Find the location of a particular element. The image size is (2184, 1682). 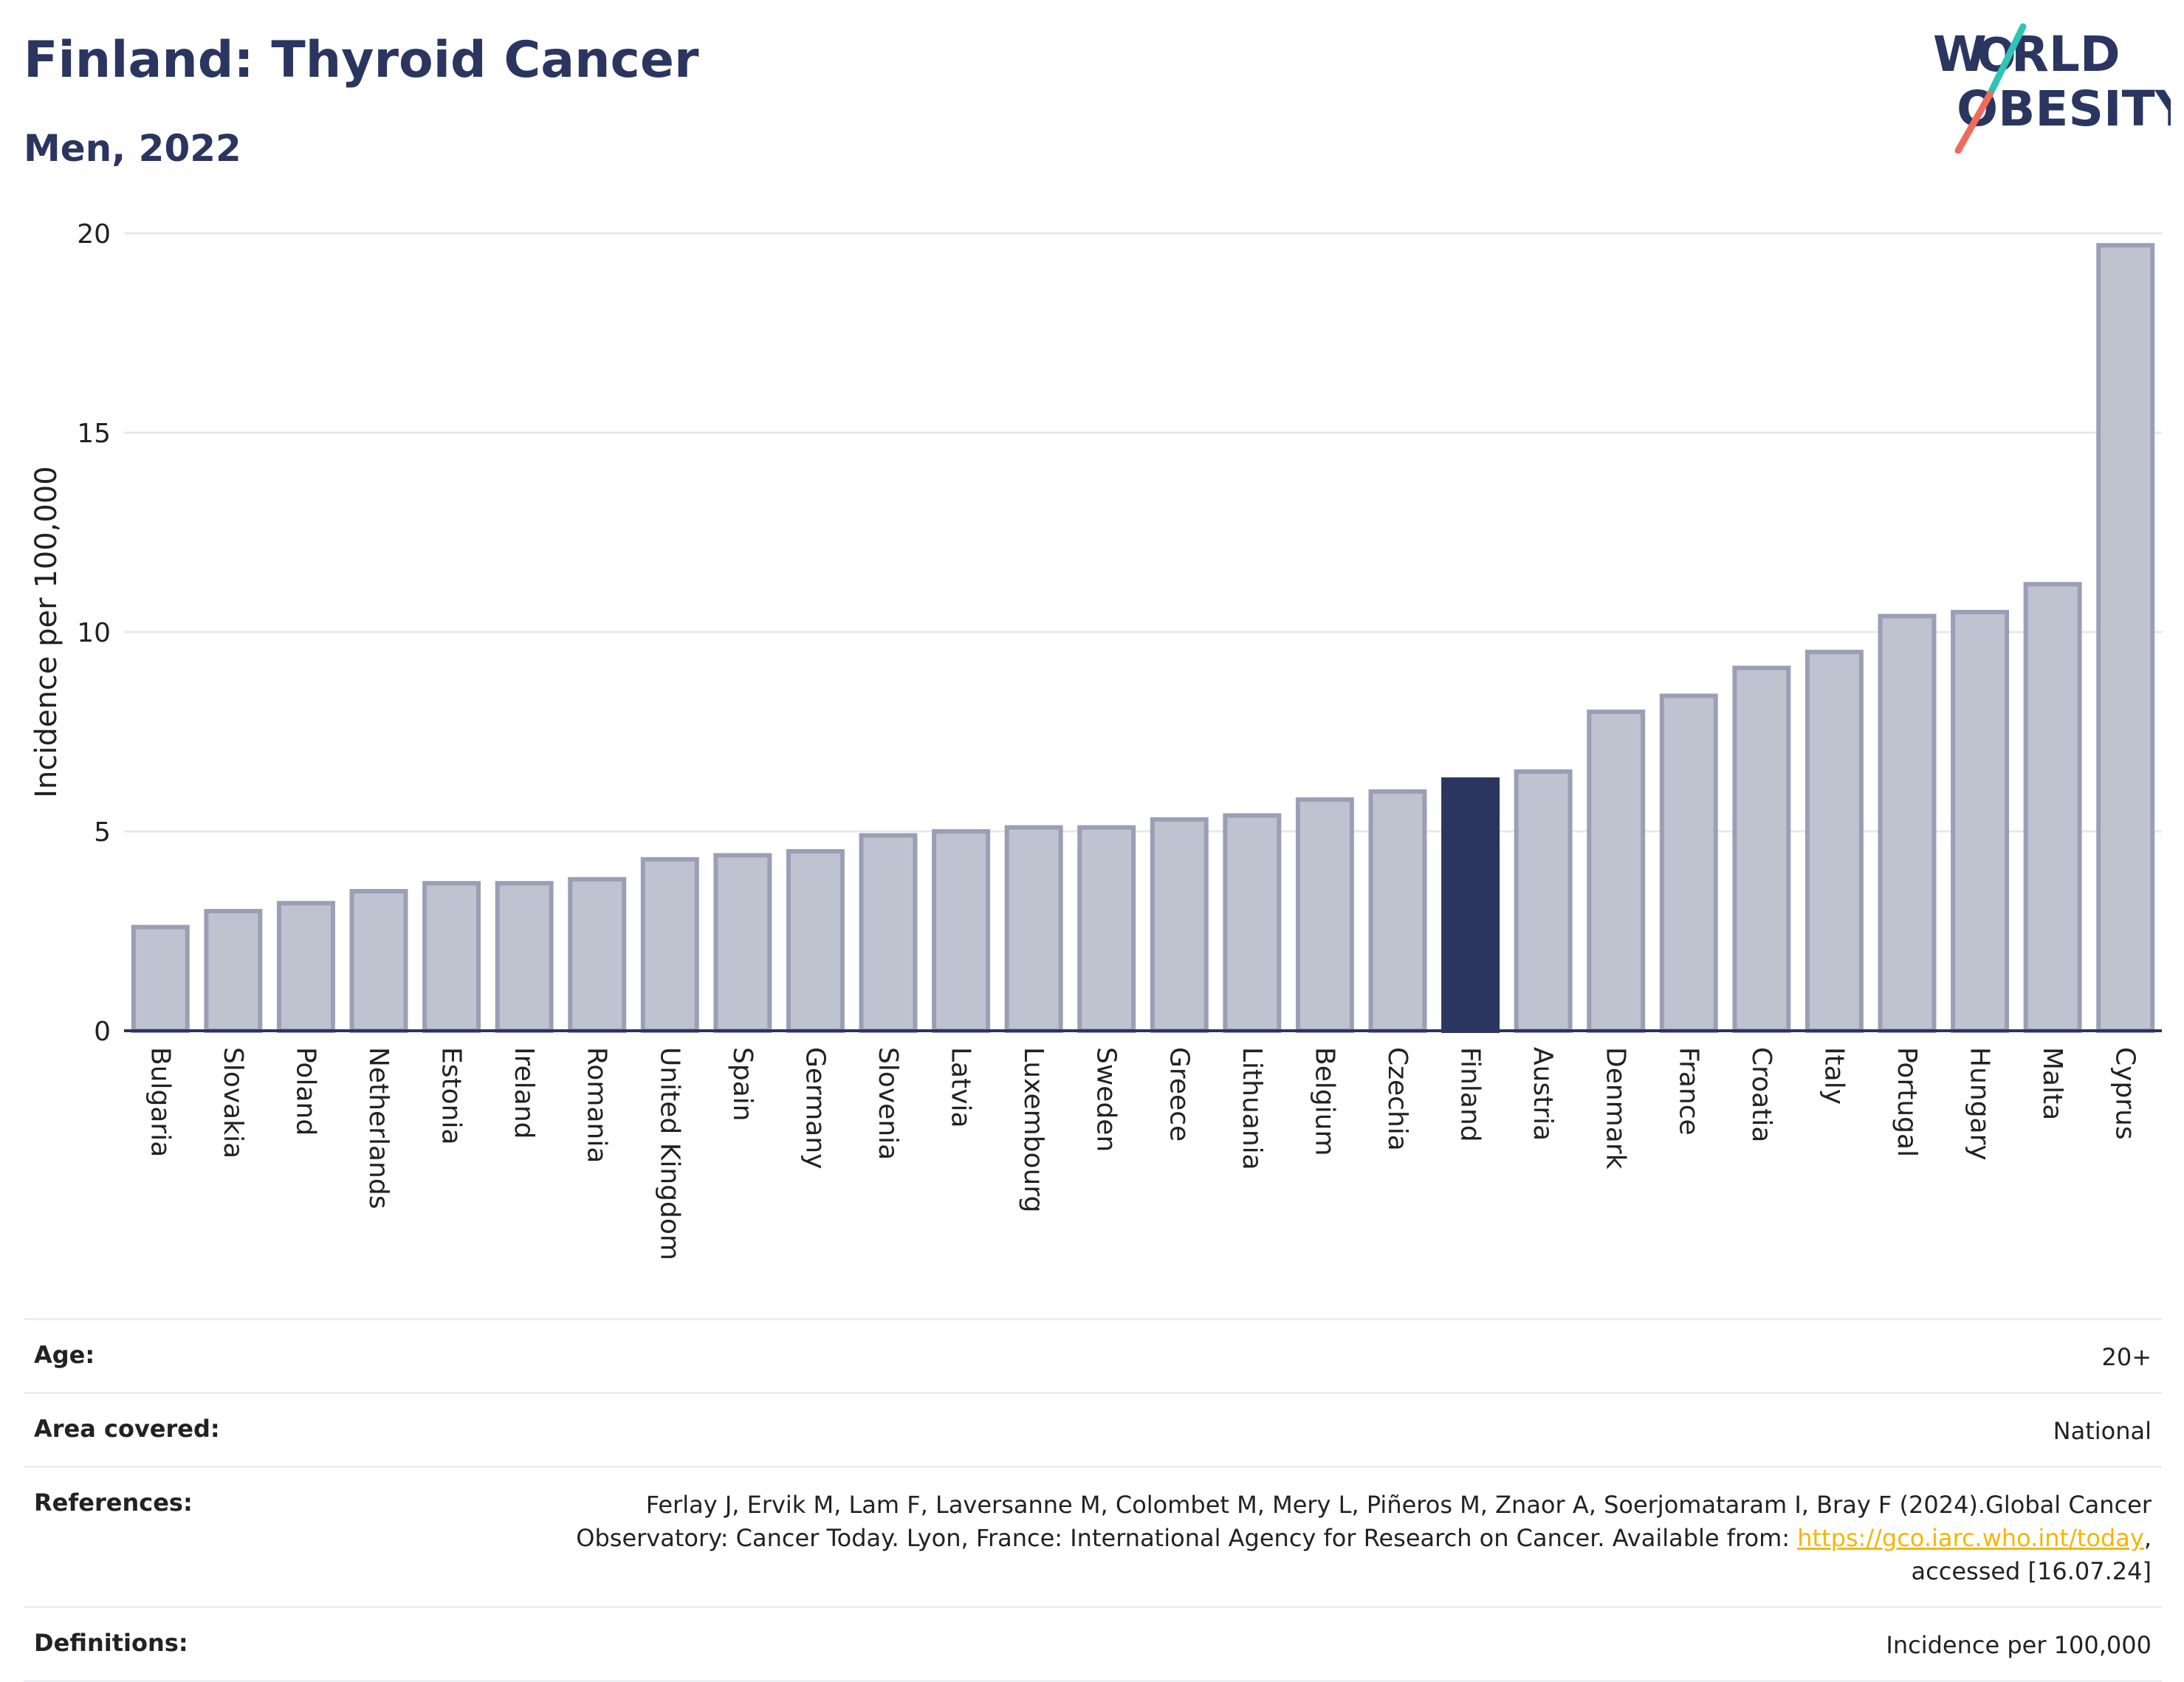

bar-lithuania is located at coordinates (1253, 923).